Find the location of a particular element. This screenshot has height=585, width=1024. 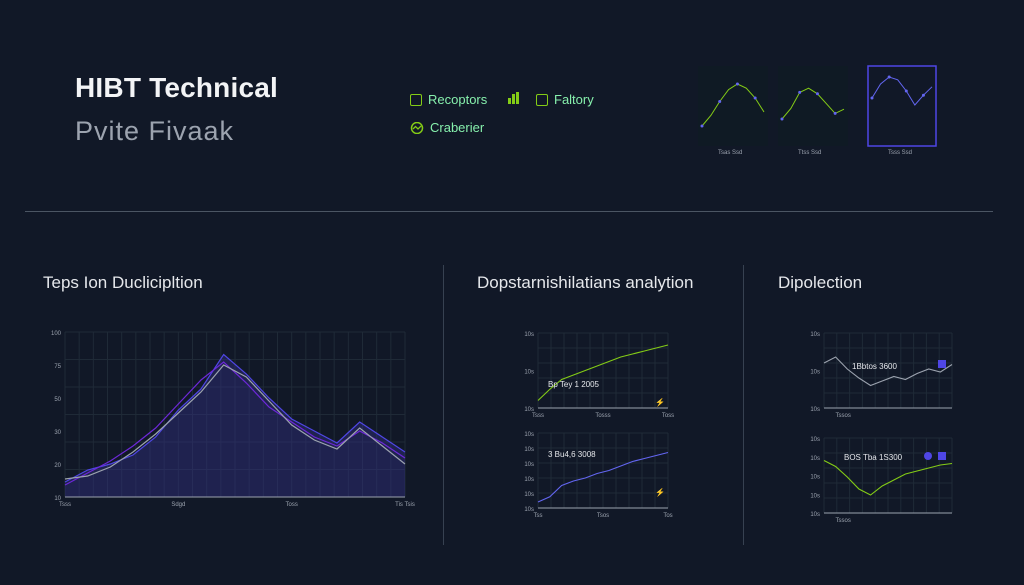

legend-label: Craberier is located at coordinates (457, 127).